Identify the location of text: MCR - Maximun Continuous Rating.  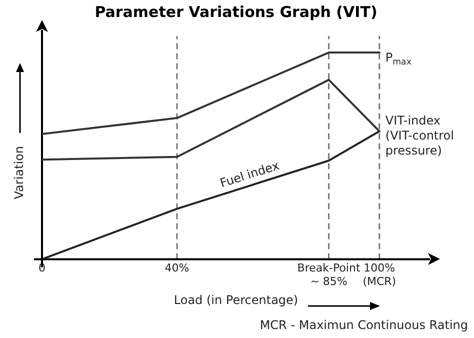
(364, 325).